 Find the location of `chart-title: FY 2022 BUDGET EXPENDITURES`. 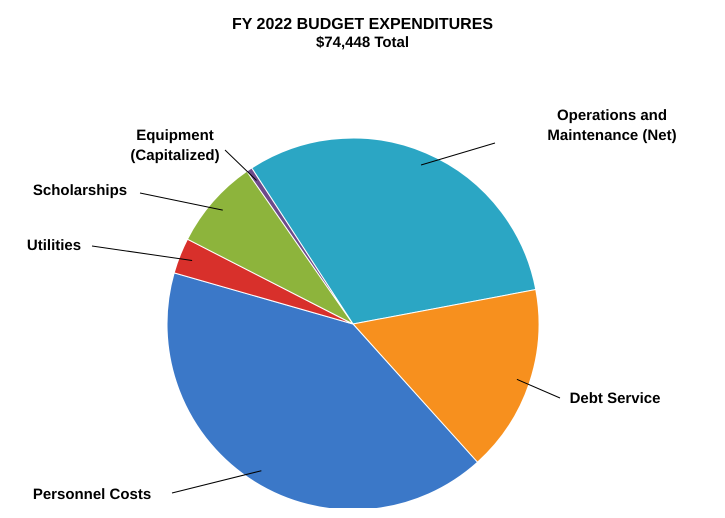

chart-title: FY 2022 BUDGET EXPENDITURES is located at coordinates (363, 24).